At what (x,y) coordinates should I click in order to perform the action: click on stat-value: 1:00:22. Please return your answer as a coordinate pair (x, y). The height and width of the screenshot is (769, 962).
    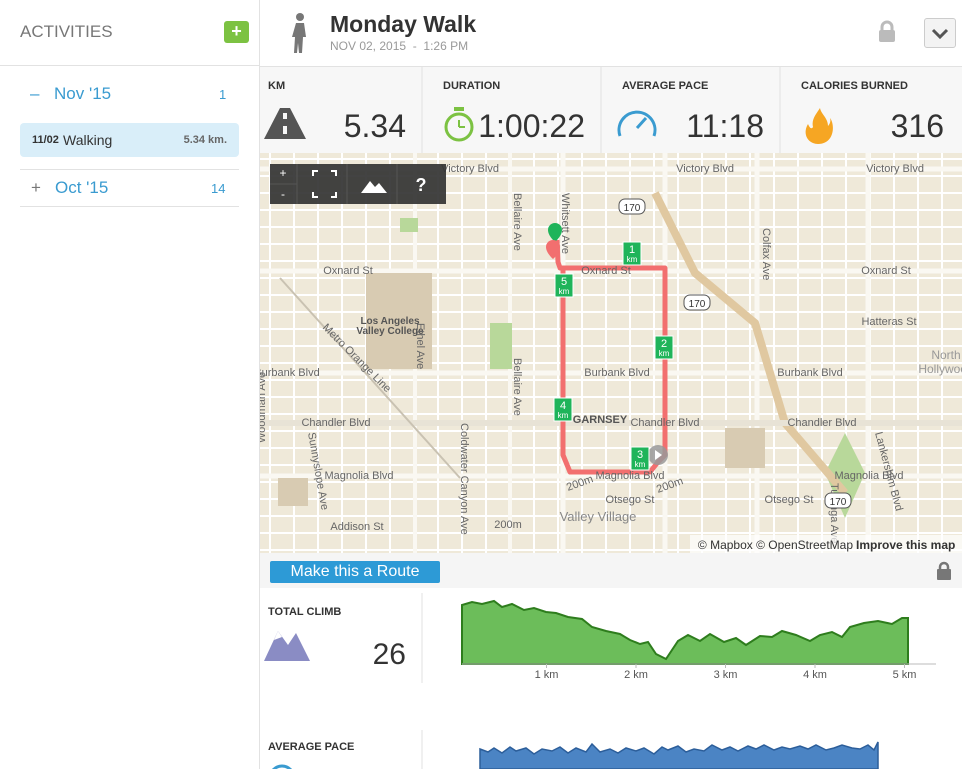
    Looking at the image, I should click on (531, 126).